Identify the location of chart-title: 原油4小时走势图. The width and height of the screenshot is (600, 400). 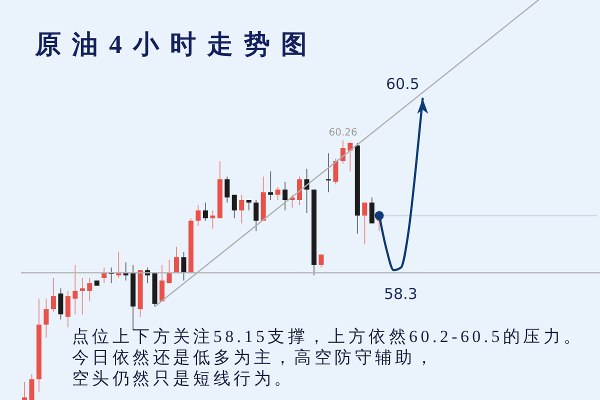
(176, 45).